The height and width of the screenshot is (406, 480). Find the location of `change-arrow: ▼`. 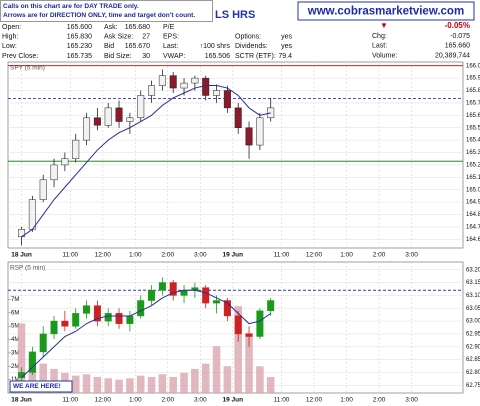

change-arrow: ▼ is located at coordinates (384, 25).